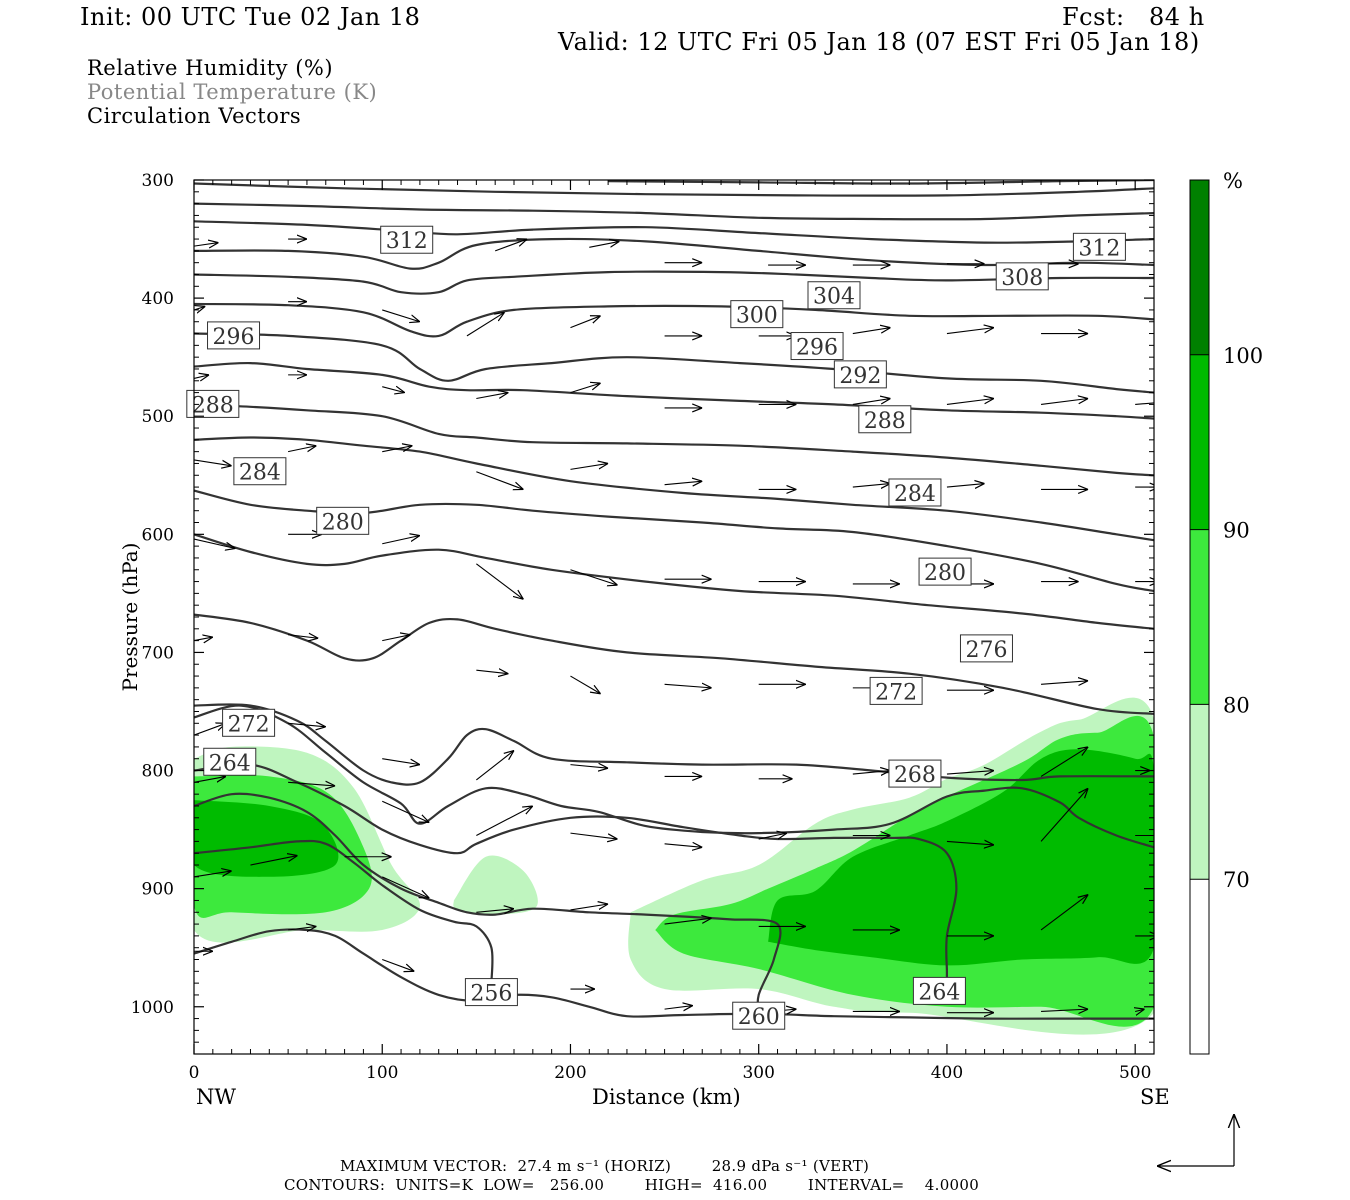 The width and height of the screenshot is (1350, 1200). I want to click on svg-text: 280, so click(945, 573).